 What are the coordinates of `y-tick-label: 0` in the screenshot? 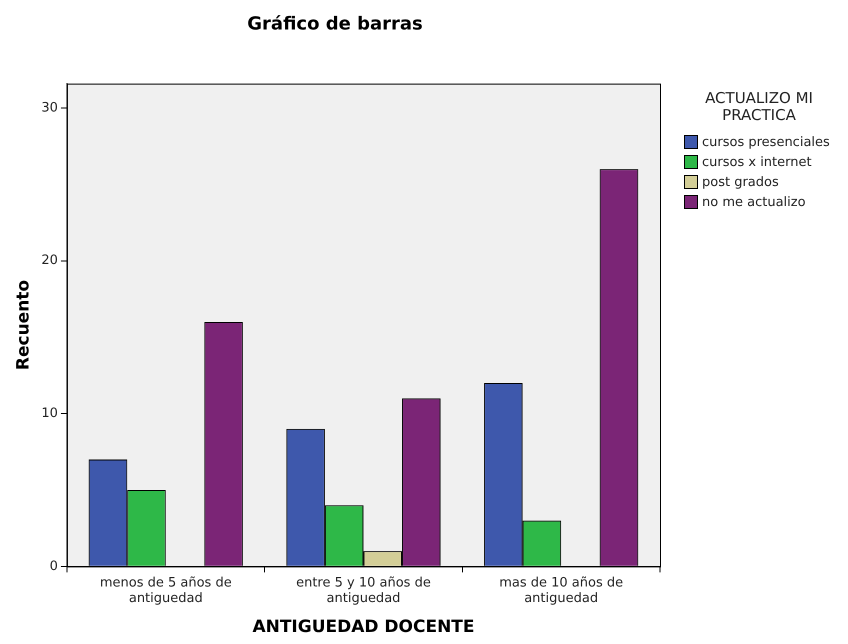 It's located at (54, 566).